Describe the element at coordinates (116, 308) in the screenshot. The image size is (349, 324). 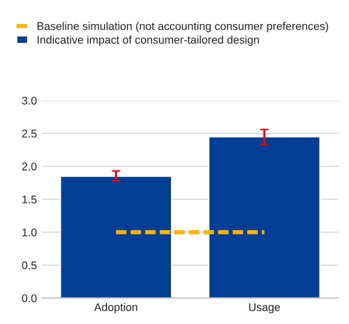
I see `x-tick-label: Adoption` at that location.